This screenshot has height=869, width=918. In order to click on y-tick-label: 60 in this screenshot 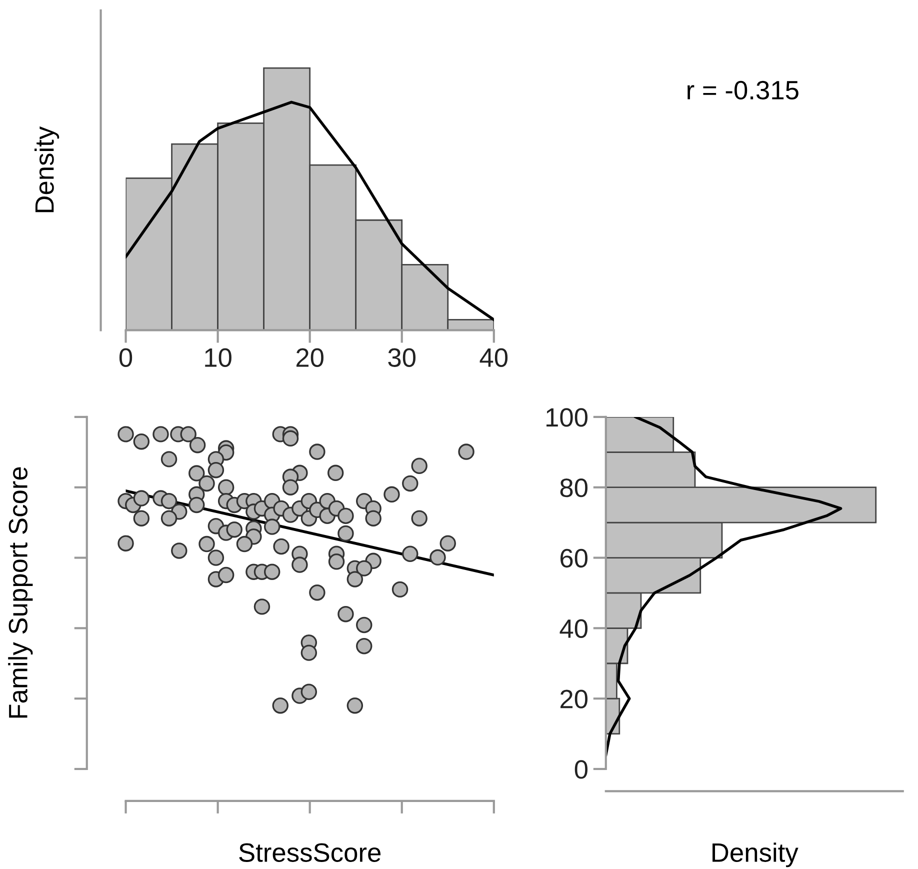, I will do `click(574, 558)`.